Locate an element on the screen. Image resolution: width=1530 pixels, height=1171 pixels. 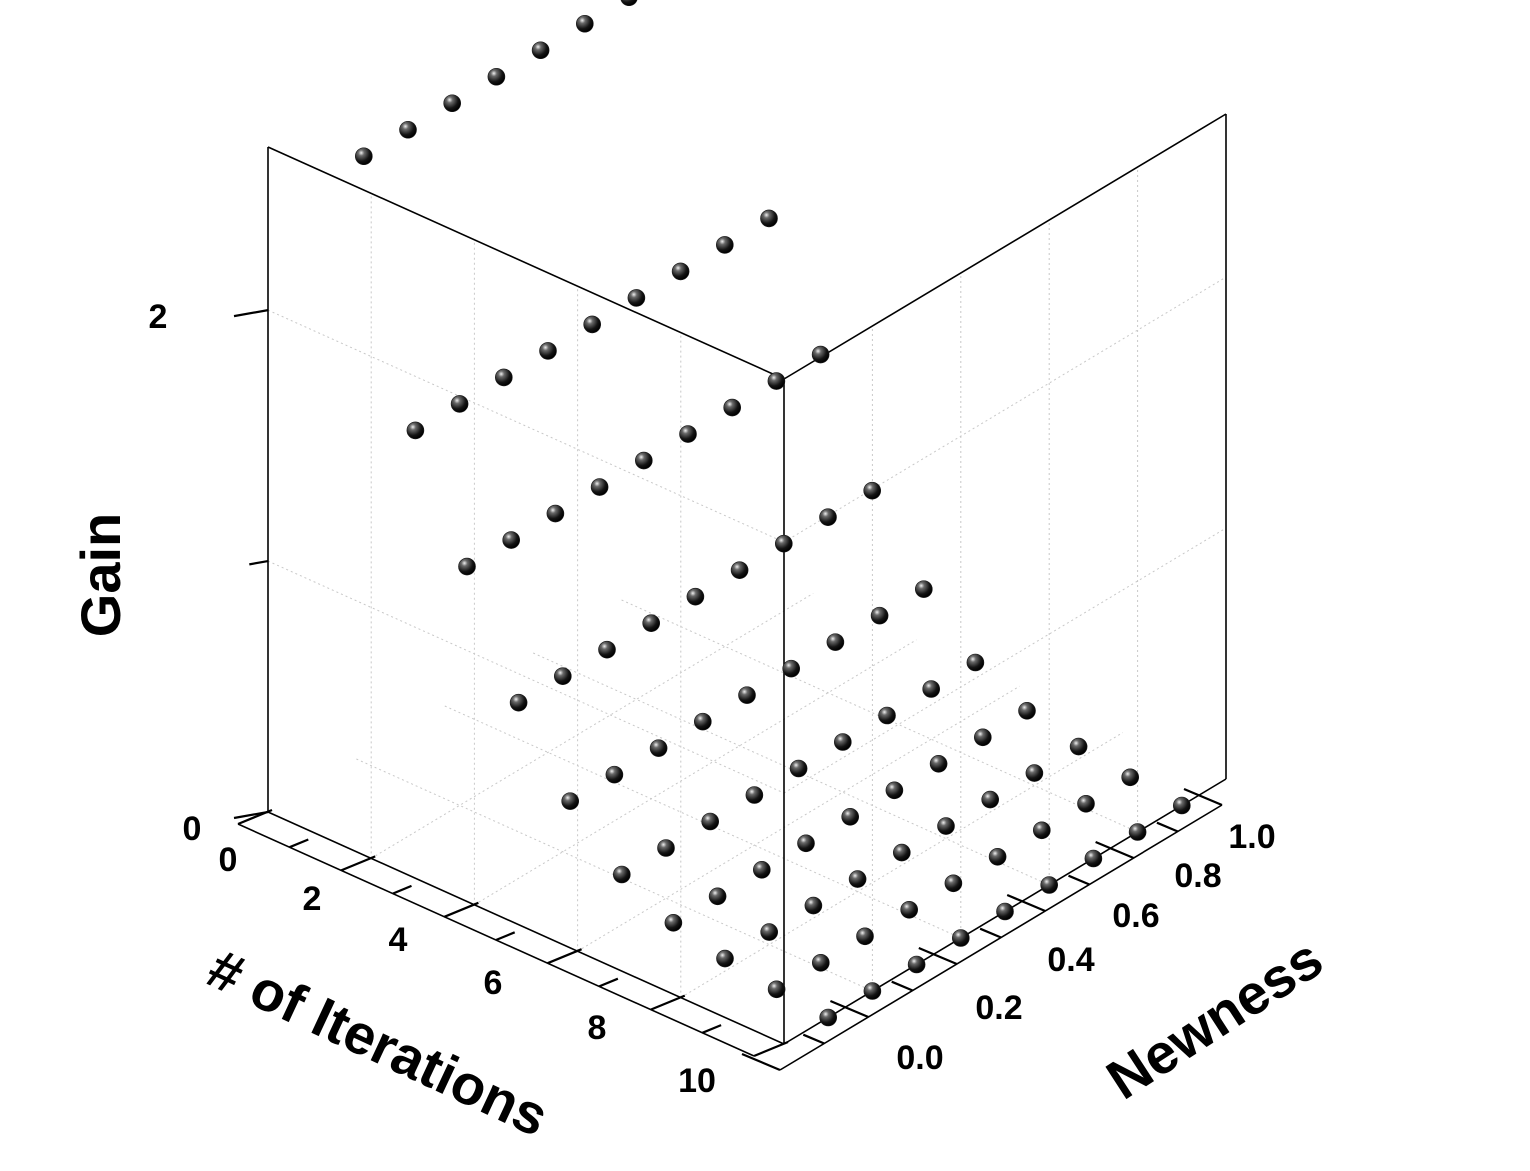
y-tick-label: 0.0 is located at coordinates (919, 1058).